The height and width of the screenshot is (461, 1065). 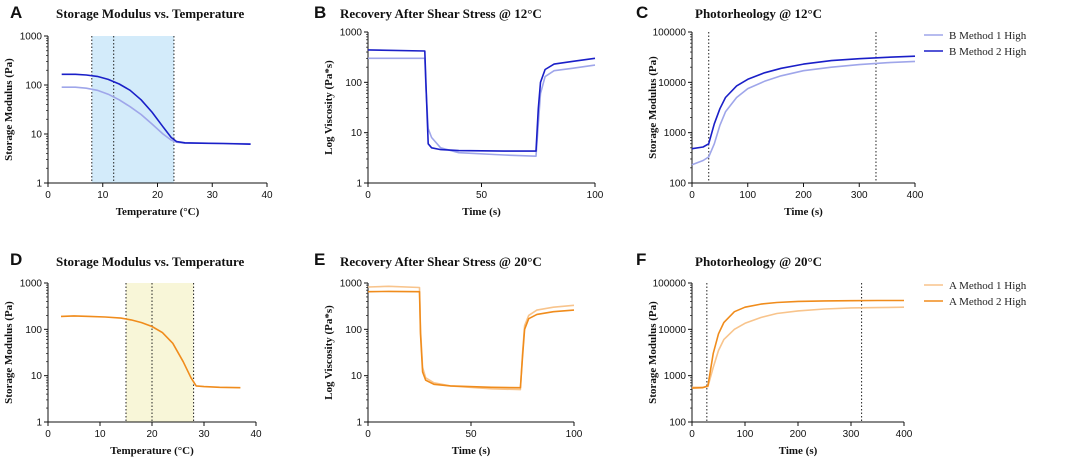 I want to click on panel-f-x-tick-label-0: 0, so click(x=692, y=434).